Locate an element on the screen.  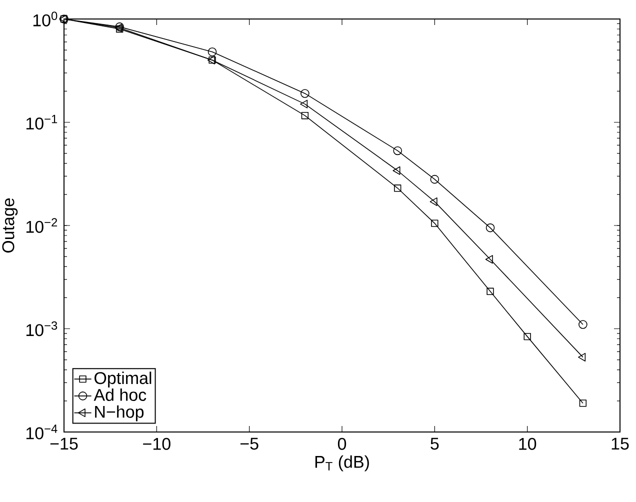
x-tick-label: 5 is located at coordinates (434, 444).